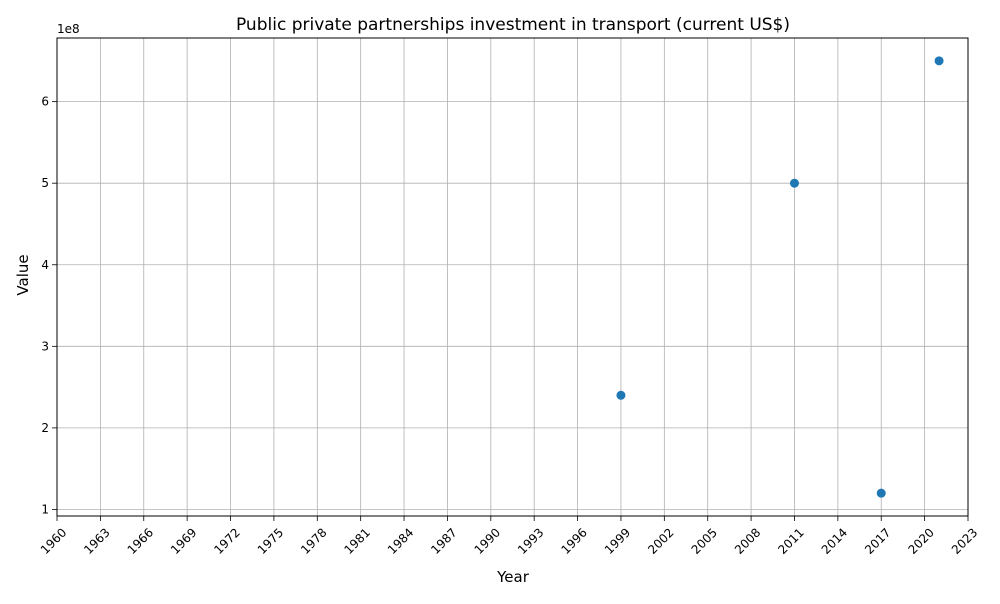 Image resolution: width=1000 pixels, height=604 pixels. I want to click on y-axis-ticks: 1 2 3 4 5 6, so click(49, 305).